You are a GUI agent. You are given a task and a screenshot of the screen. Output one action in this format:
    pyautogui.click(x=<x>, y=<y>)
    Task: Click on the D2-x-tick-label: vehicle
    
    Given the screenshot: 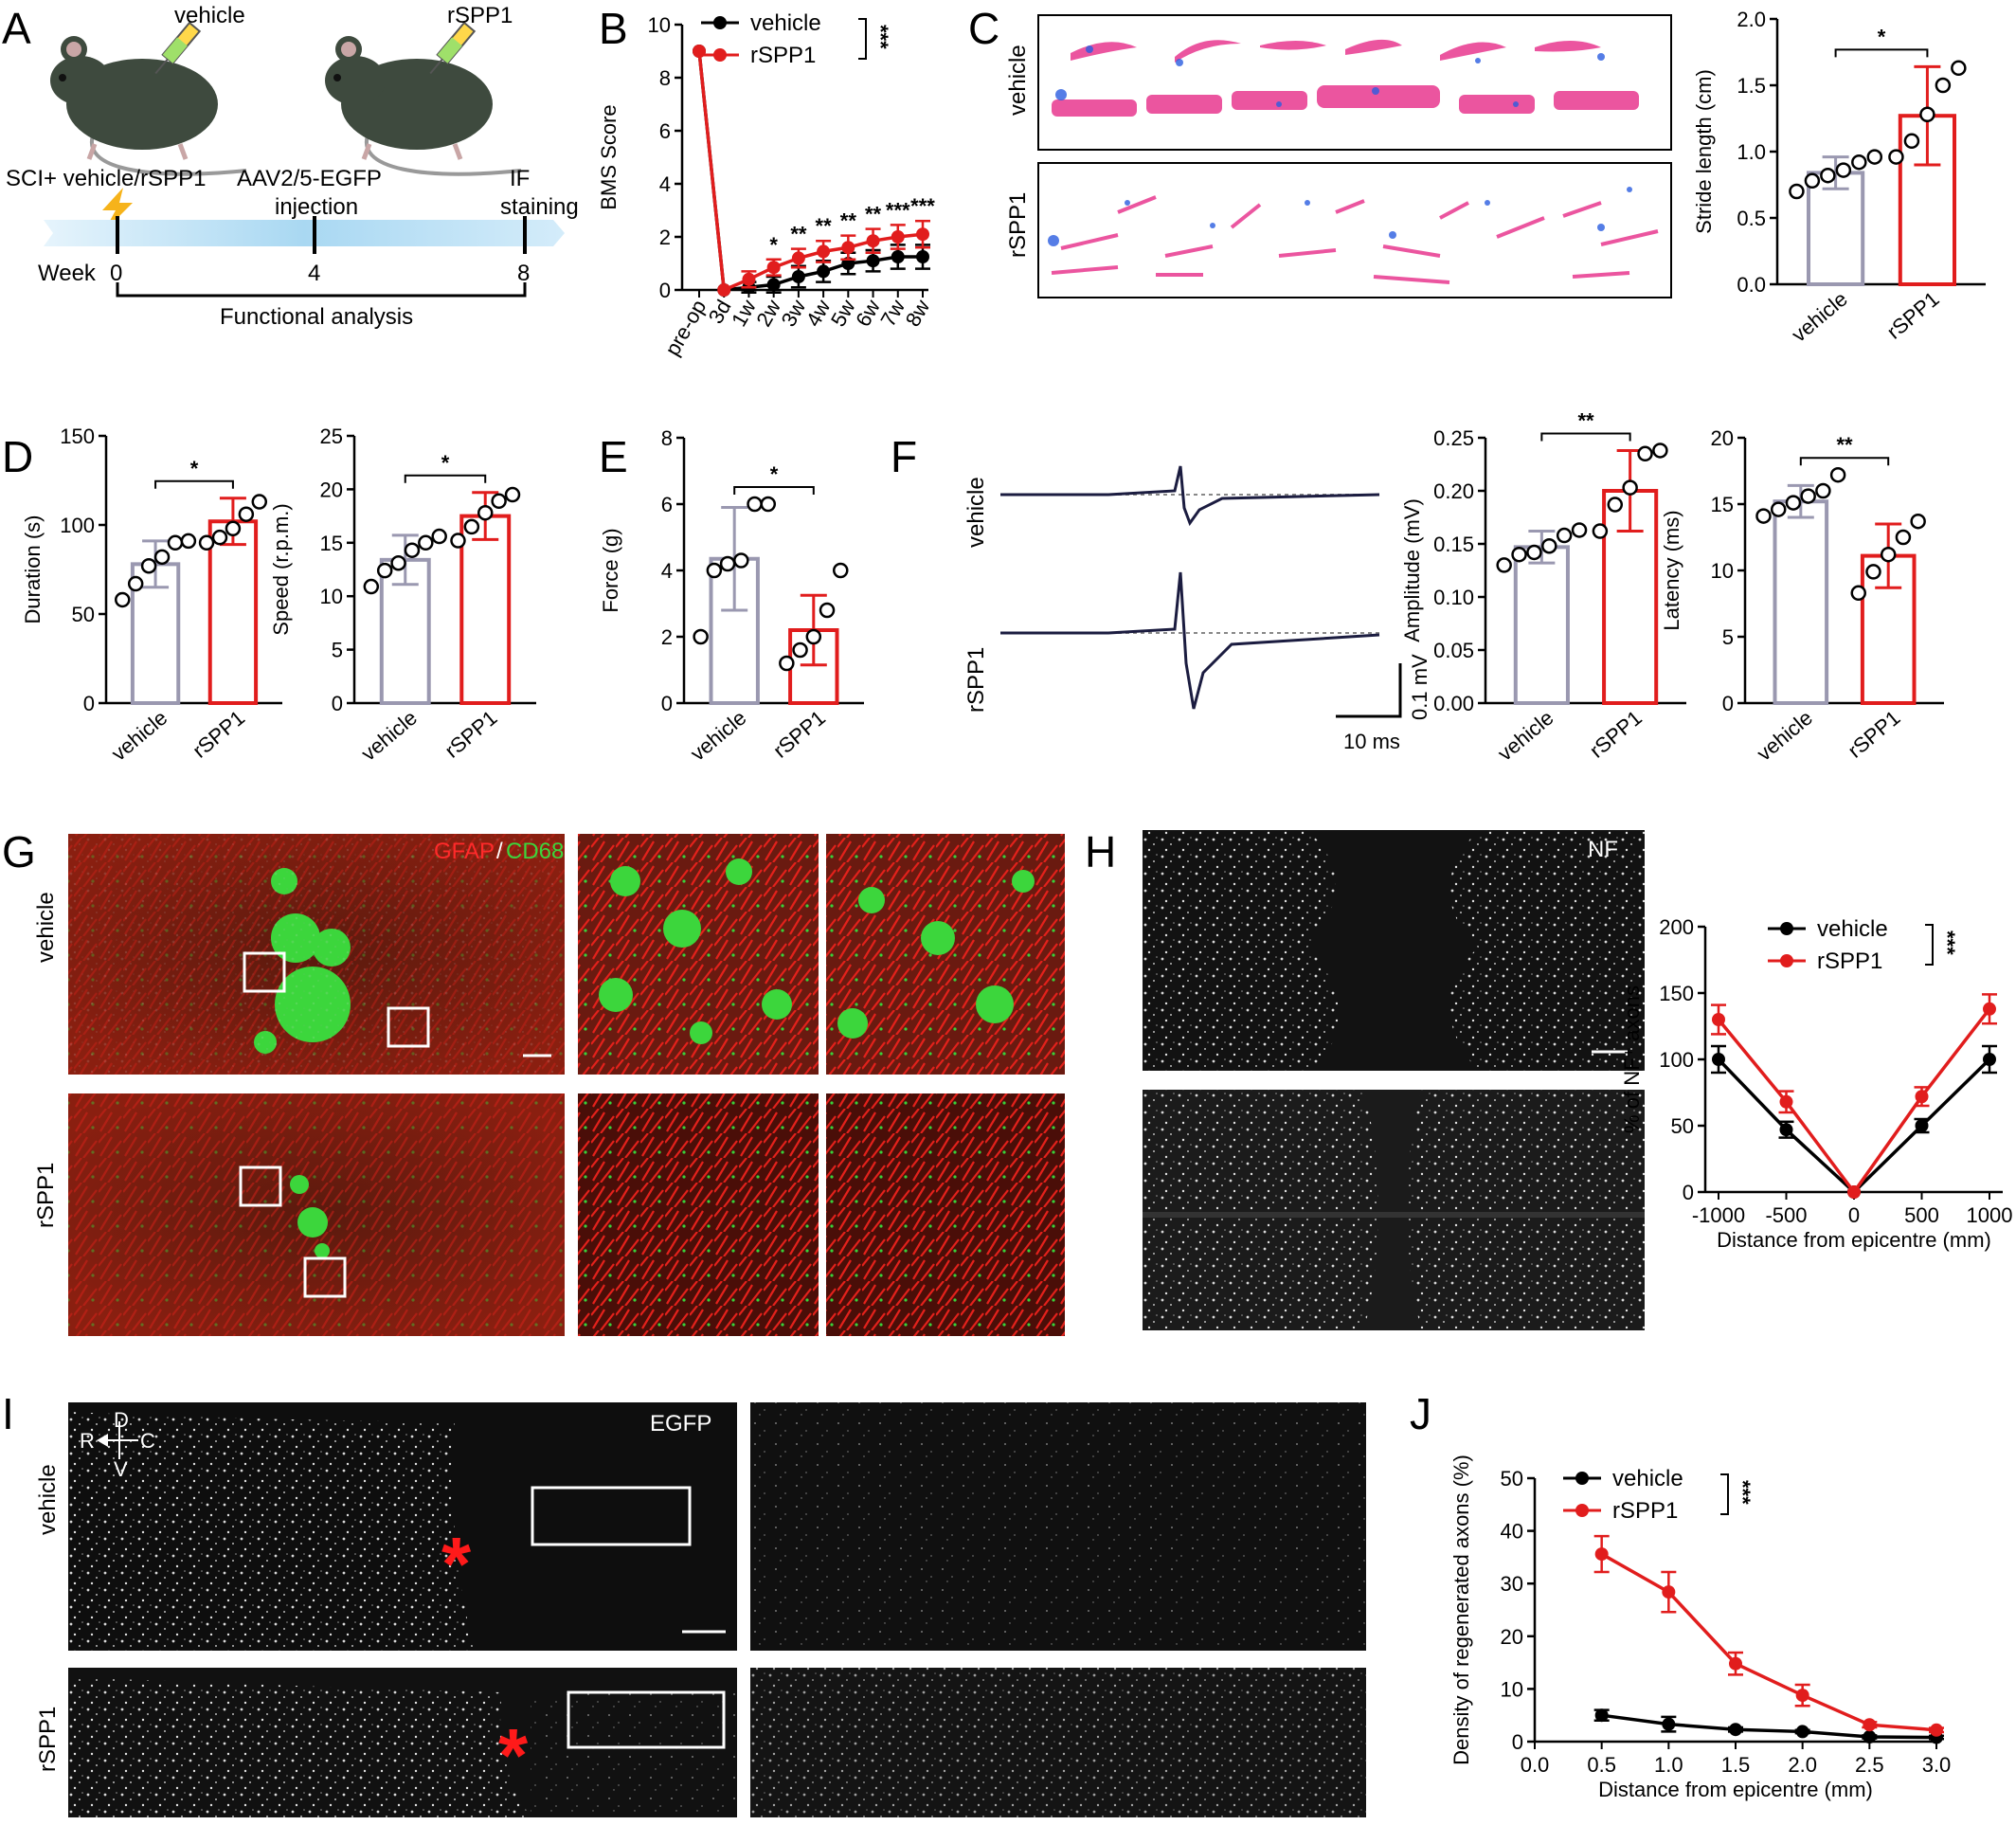 What is the action you would take?
    pyautogui.click(x=389, y=736)
    